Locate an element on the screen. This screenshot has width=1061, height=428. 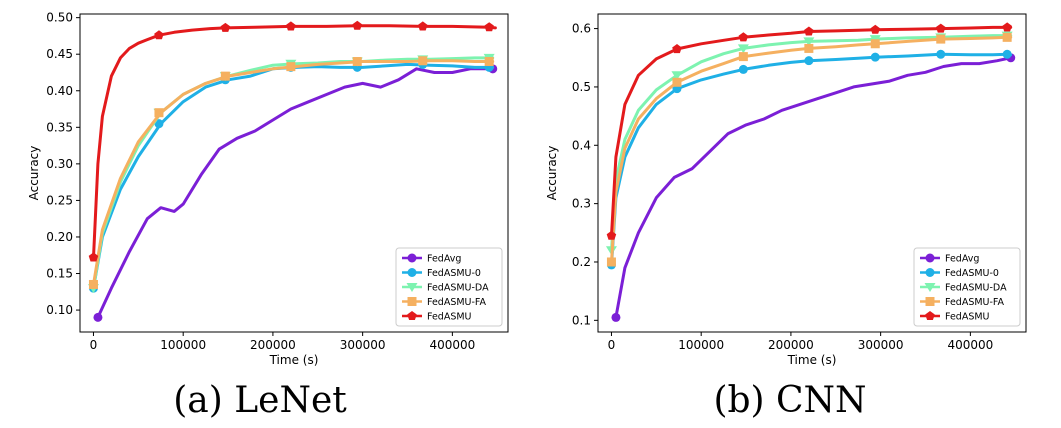
y-tick-label: 0.15 is located at coordinates (59, 274).